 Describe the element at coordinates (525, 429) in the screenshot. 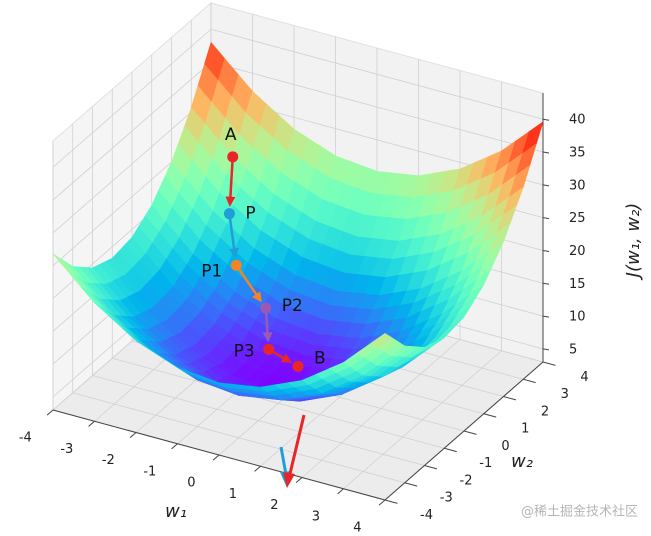

I see `y-tick-label: 1` at that location.